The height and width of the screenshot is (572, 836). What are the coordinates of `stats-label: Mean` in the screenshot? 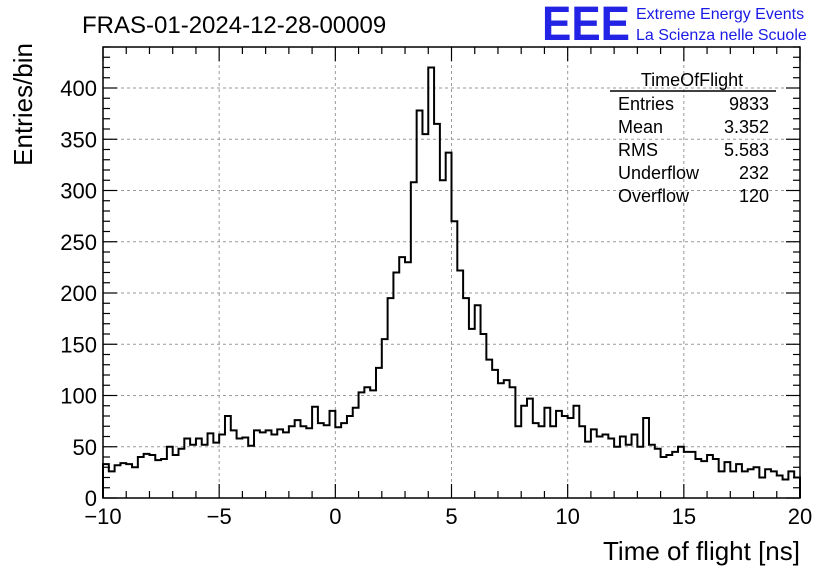 It's located at (640, 127).